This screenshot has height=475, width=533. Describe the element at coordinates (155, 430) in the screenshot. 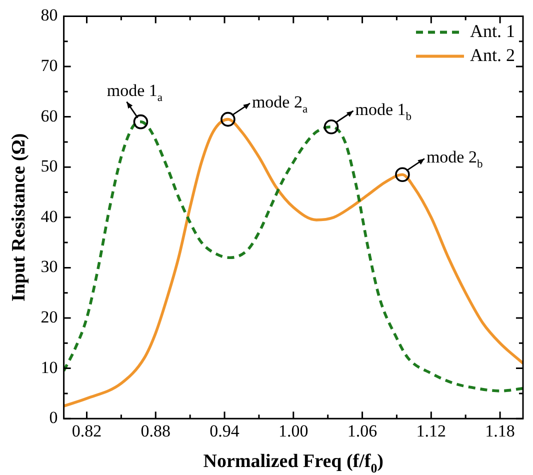

I see `x-tick-label: 0.88` at that location.